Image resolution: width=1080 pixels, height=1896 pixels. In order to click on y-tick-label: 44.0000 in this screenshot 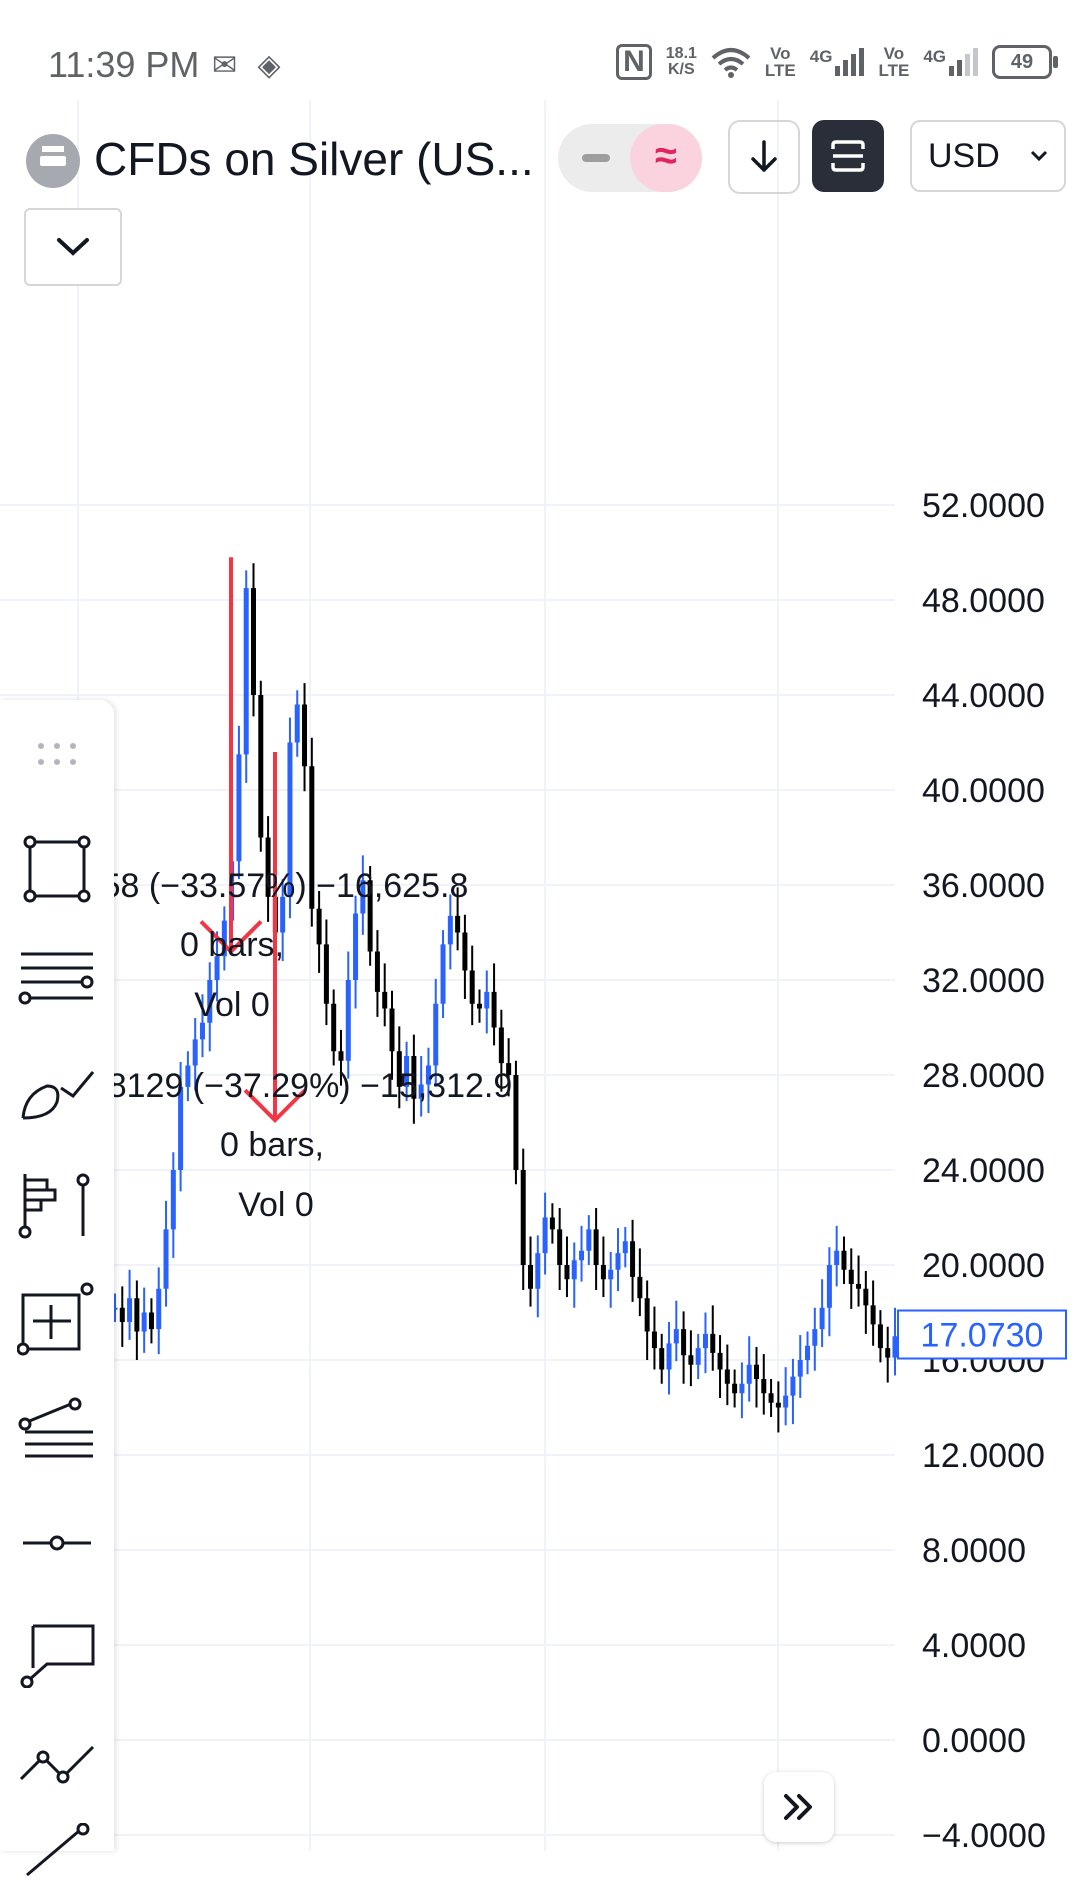, I will do `click(983, 696)`.